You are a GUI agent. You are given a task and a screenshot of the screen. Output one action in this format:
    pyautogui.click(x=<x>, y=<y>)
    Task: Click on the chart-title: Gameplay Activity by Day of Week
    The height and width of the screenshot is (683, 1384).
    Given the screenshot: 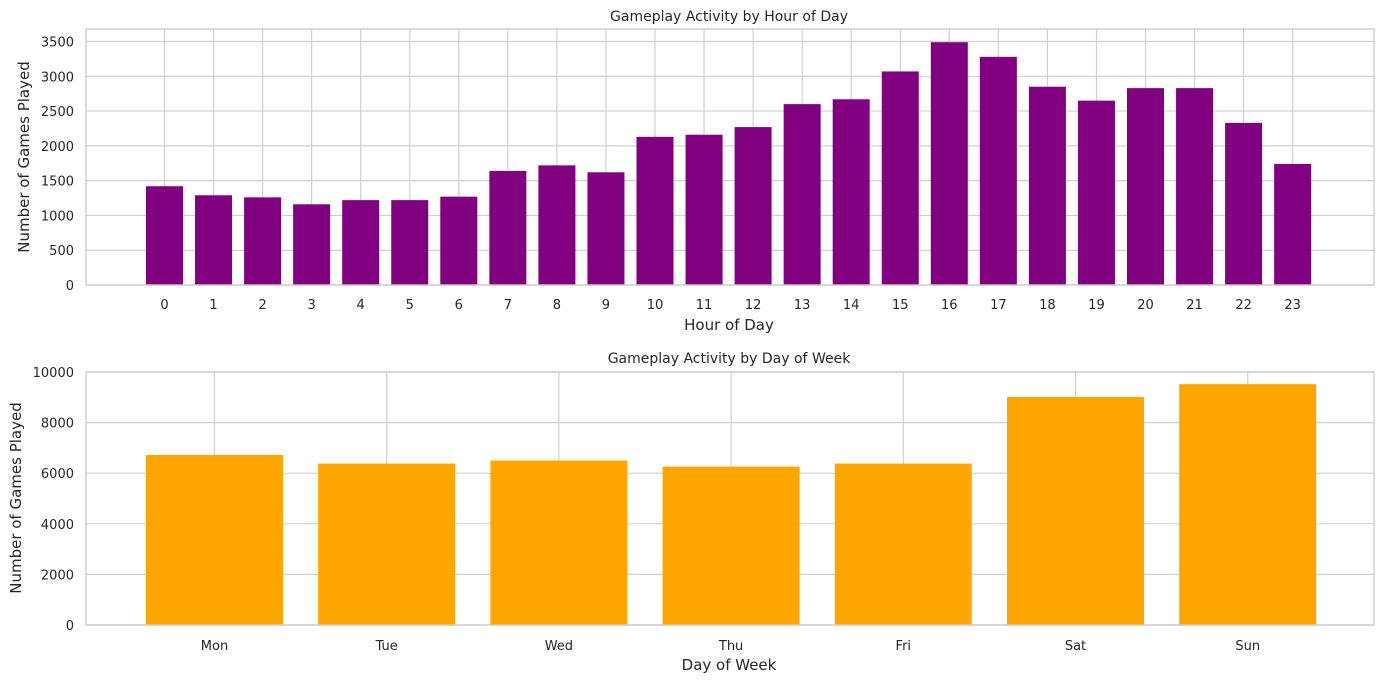 What is the action you would take?
    pyautogui.click(x=729, y=359)
    